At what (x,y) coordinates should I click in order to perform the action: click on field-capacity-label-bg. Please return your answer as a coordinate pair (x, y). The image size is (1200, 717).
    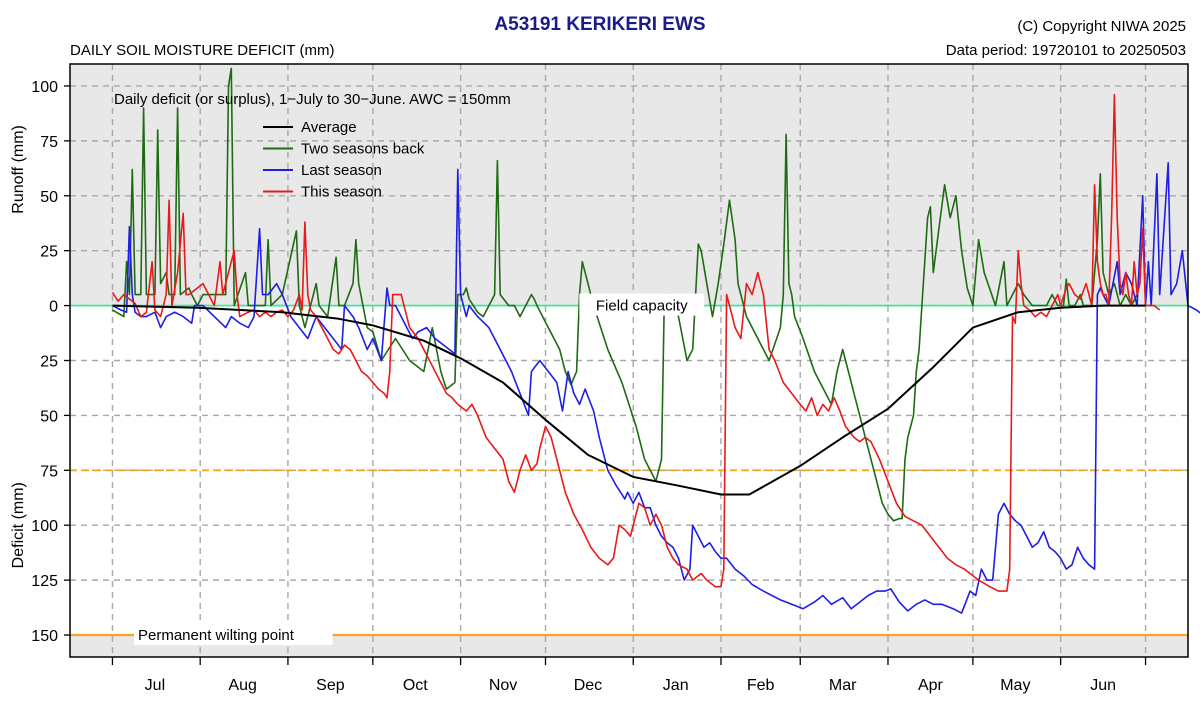
    Looking at the image, I should click on (642, 304).